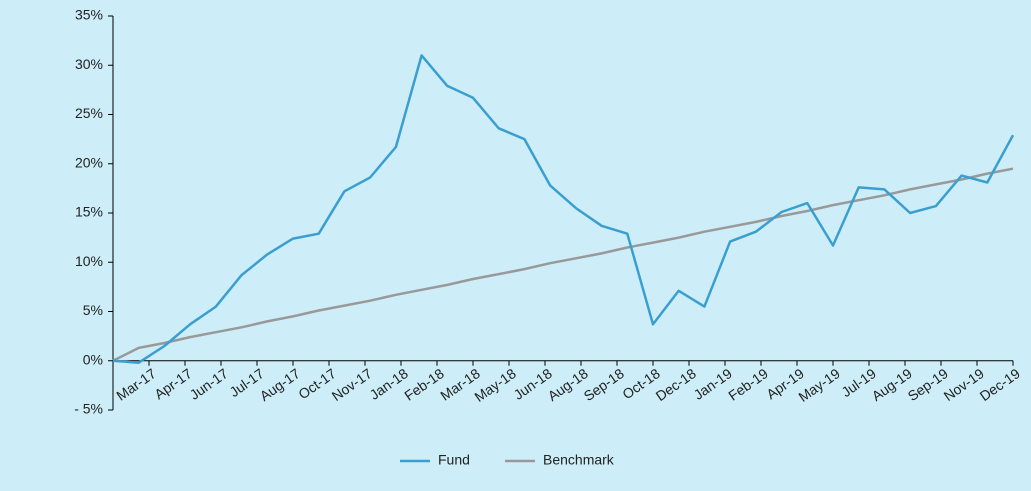  I want to click on x-tick-label: Jan-18, so click(389, 384).